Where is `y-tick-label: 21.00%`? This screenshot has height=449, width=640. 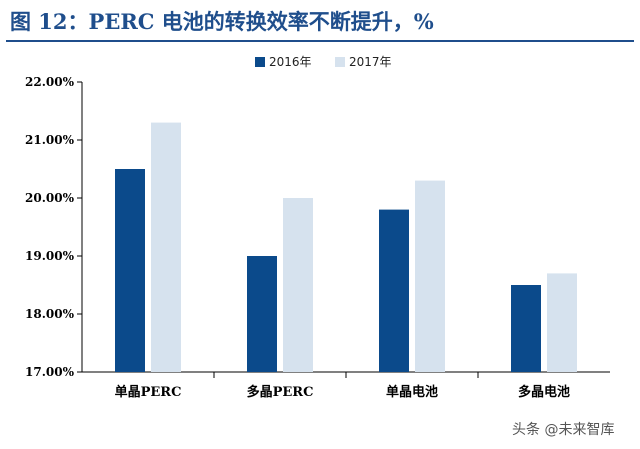
y-tick-label: 21.00% is located at coordinates (50, 140).